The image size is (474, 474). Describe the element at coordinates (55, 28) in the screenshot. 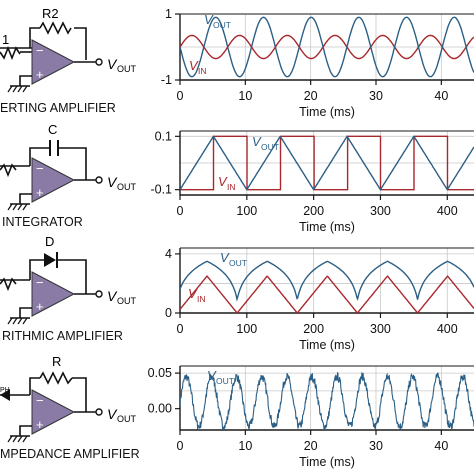

I see `resistor-r2` at that location.